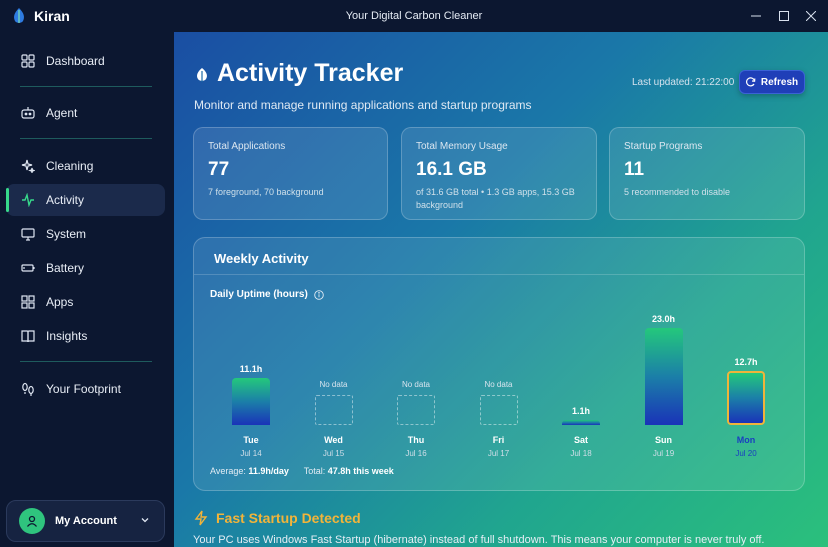 Image resolution: width=828 pixels, height=547 pixels. What do you see at coordinates (28, 302) in the screenshot?
I see `apps-icon` at bounding box center [28, 302].